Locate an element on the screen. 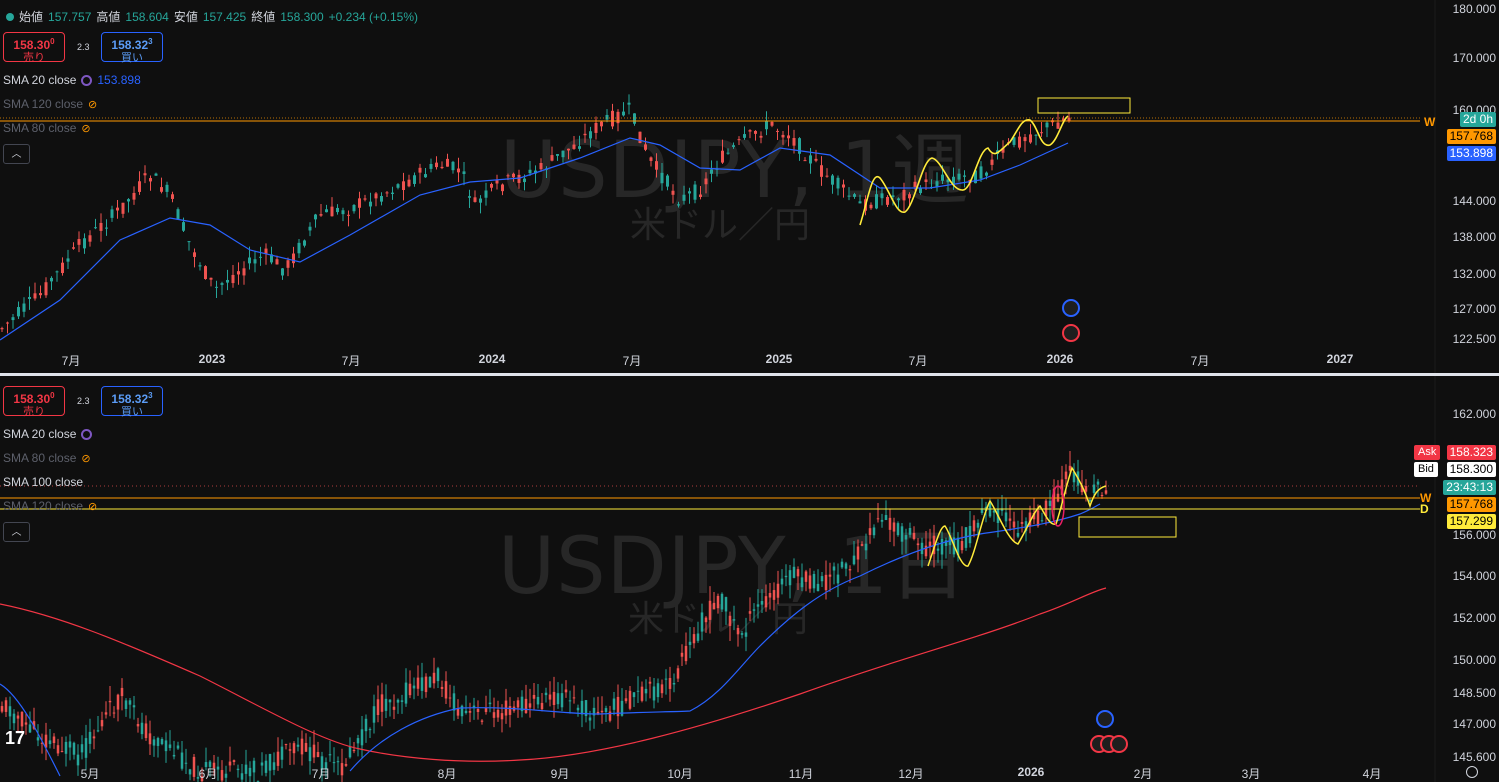 Image resolution: width=1499 pixels, height=782 pixels. daily-sma120-legend: SMA 120 close ⊘ is located at coordinates (50, 506).